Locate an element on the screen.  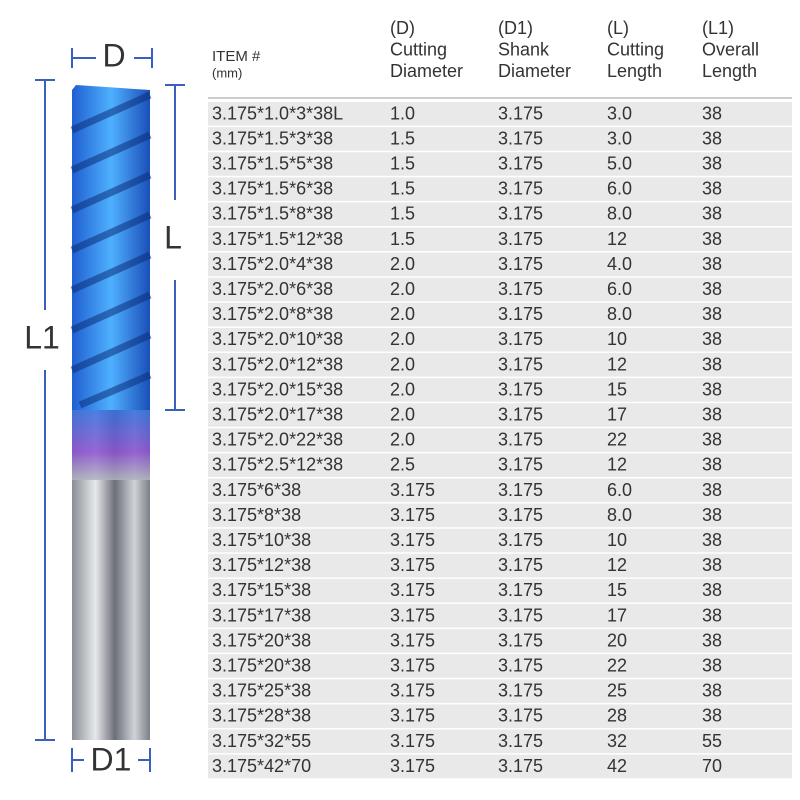
table-cell: 70 is located at coordinates (712, 766).